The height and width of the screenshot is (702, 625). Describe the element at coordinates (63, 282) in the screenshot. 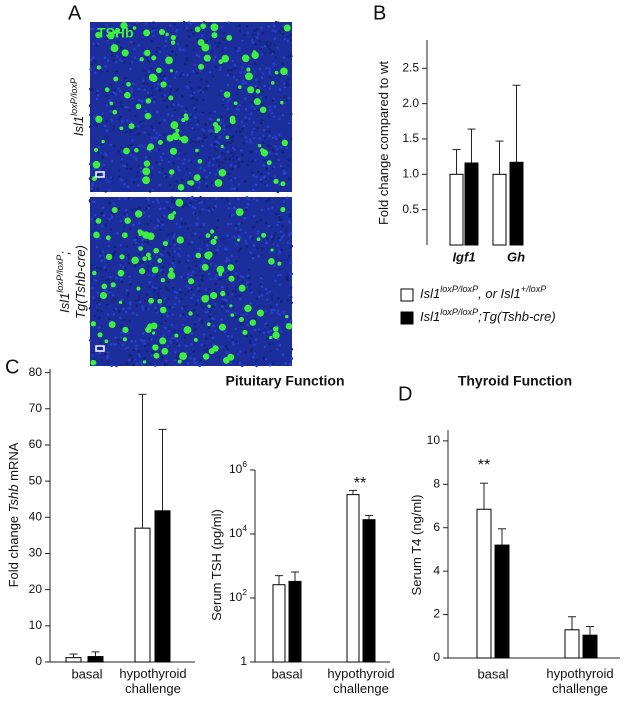

I see `genotype-label: Isl1loxP/loxP;` at that location.